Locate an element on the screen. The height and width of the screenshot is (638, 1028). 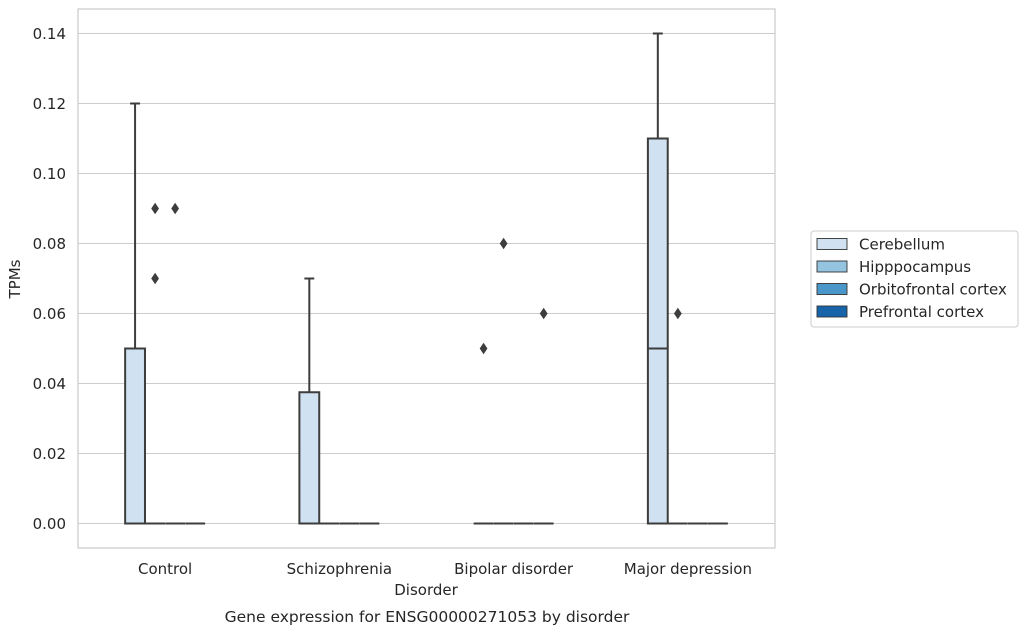
legend-label: Hipppocampus is located at coordinates (915, 267).